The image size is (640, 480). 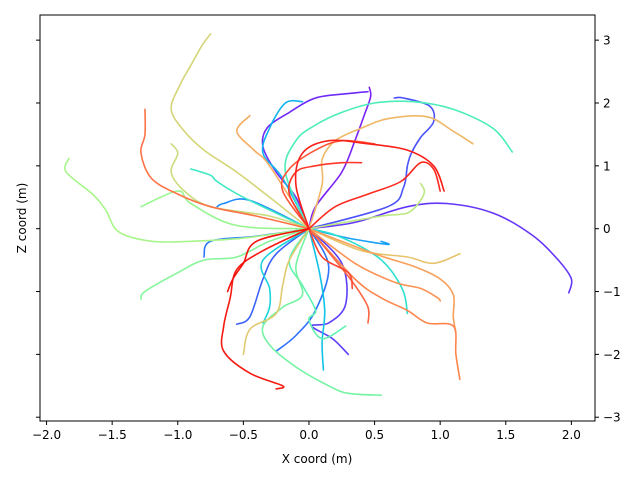 I want to click on x-tick-label: 1.5, so click(x=505, y=435).